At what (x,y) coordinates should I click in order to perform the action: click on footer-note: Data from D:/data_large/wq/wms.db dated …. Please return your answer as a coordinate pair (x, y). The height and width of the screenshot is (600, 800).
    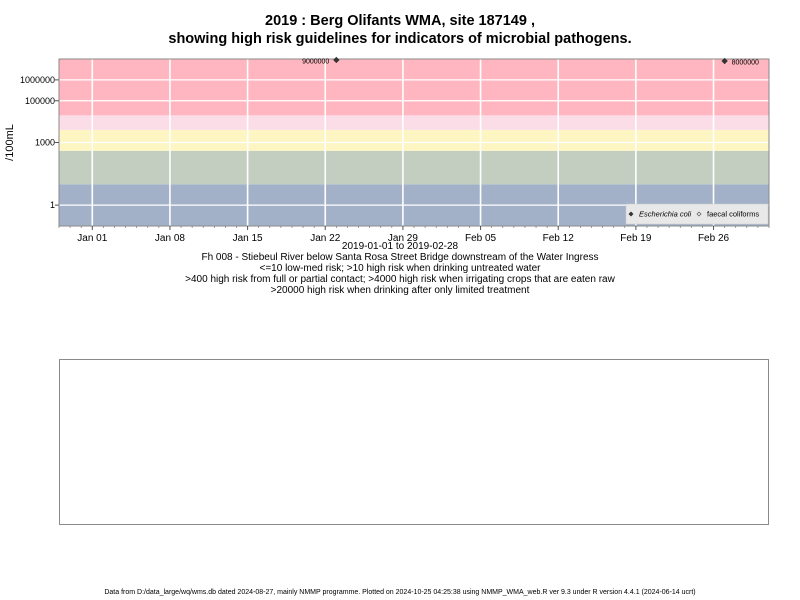
    Looking at the image, I should click on (400, 592).